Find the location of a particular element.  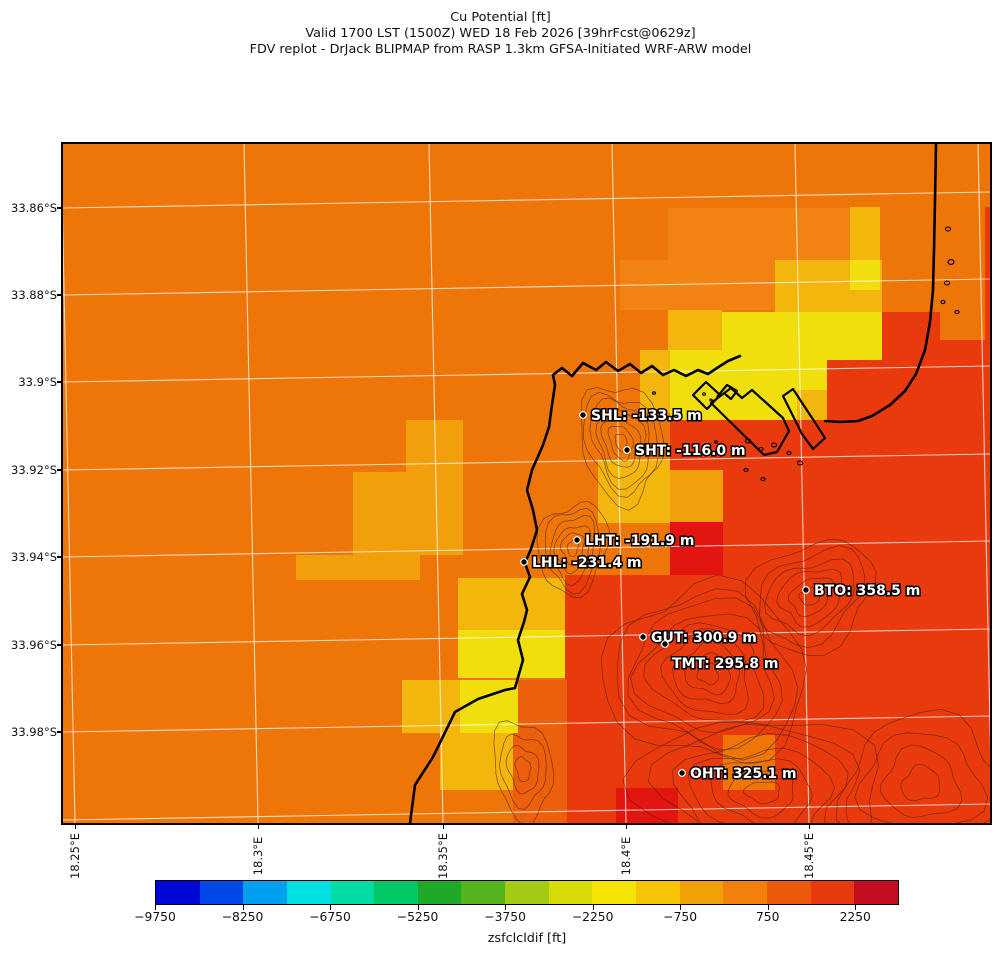

colorbar-tick-label: 2250 is located at coordinates (855, 917).